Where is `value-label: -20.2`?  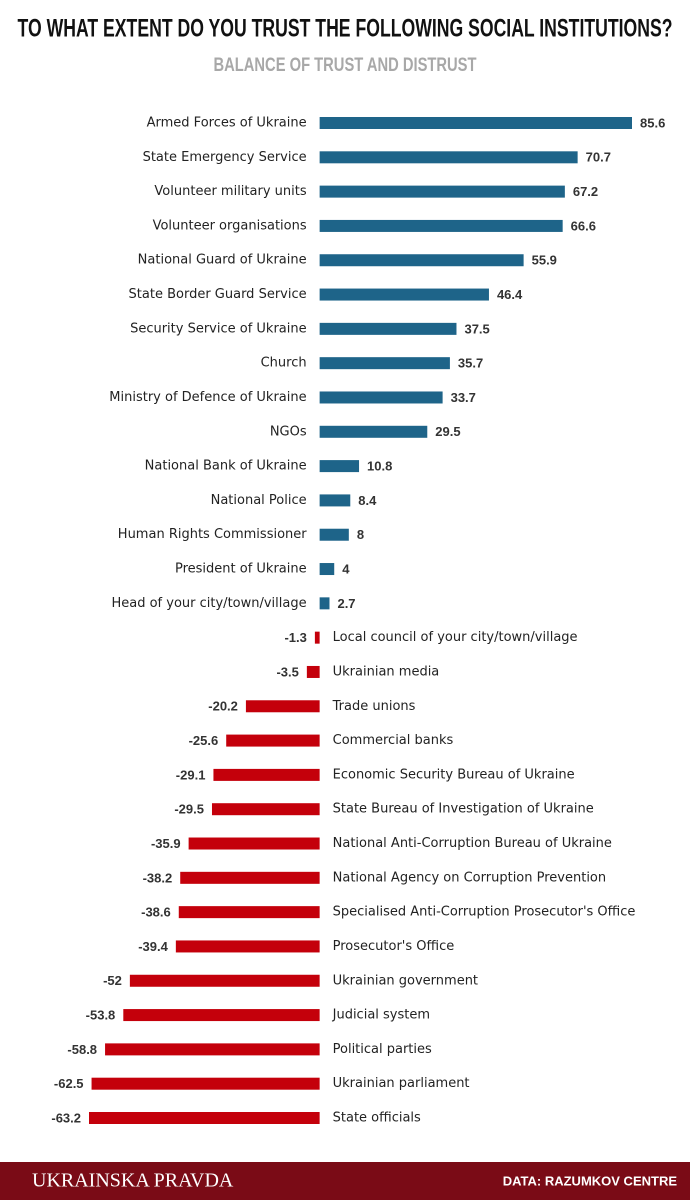 value-label: -20.2 is located at coordinates (223, 706).